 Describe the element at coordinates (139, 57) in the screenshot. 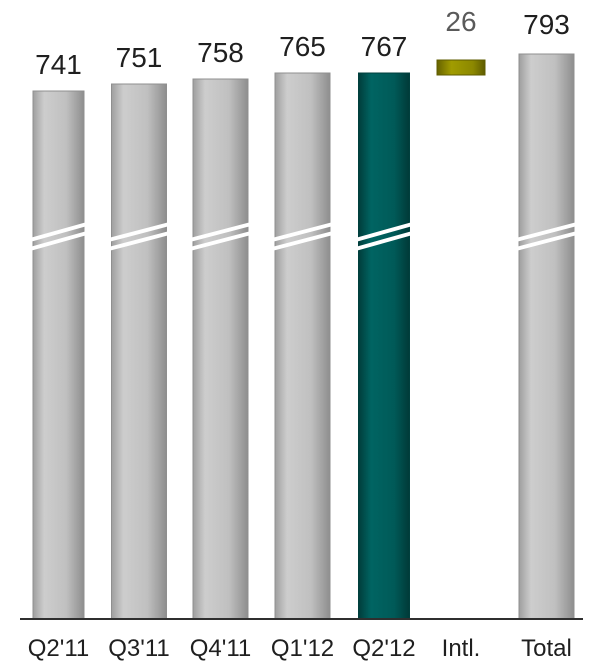

I see `value-label: 751` at that location.